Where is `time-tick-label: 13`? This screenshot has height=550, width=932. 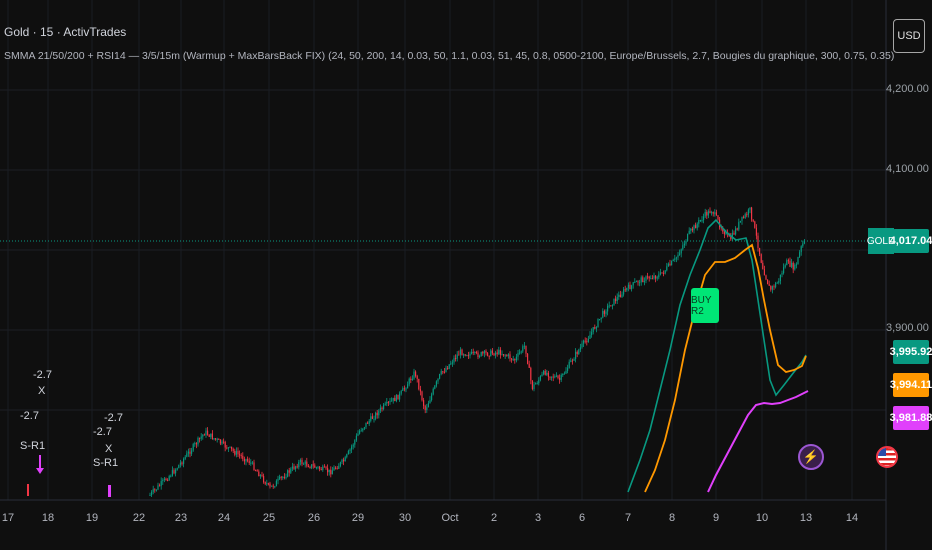
time-tick-label: 13 is located at coordinates (806, 518).